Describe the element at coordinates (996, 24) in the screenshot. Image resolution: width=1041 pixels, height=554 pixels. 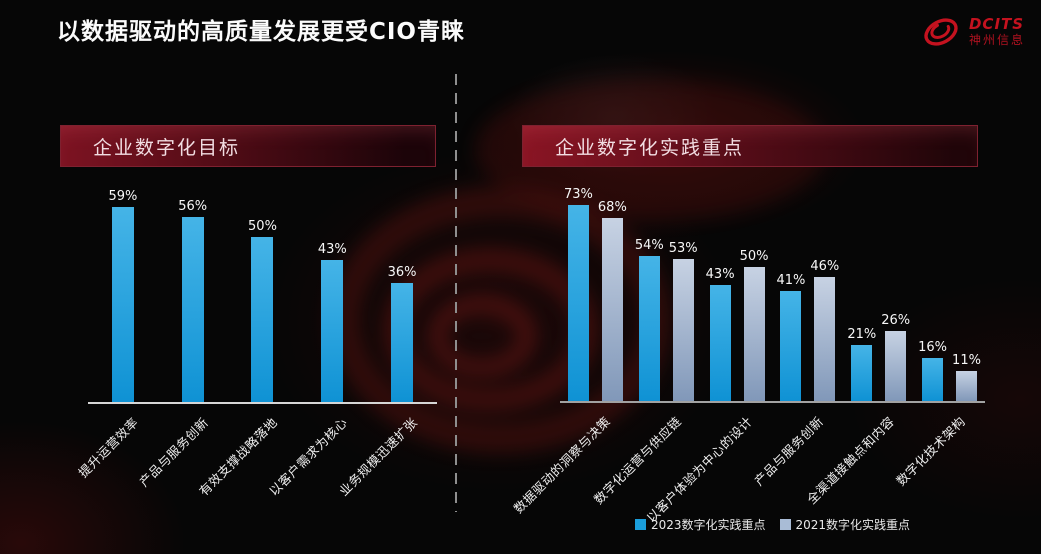
I see `dcits-brand-text: DCITS` at that location.